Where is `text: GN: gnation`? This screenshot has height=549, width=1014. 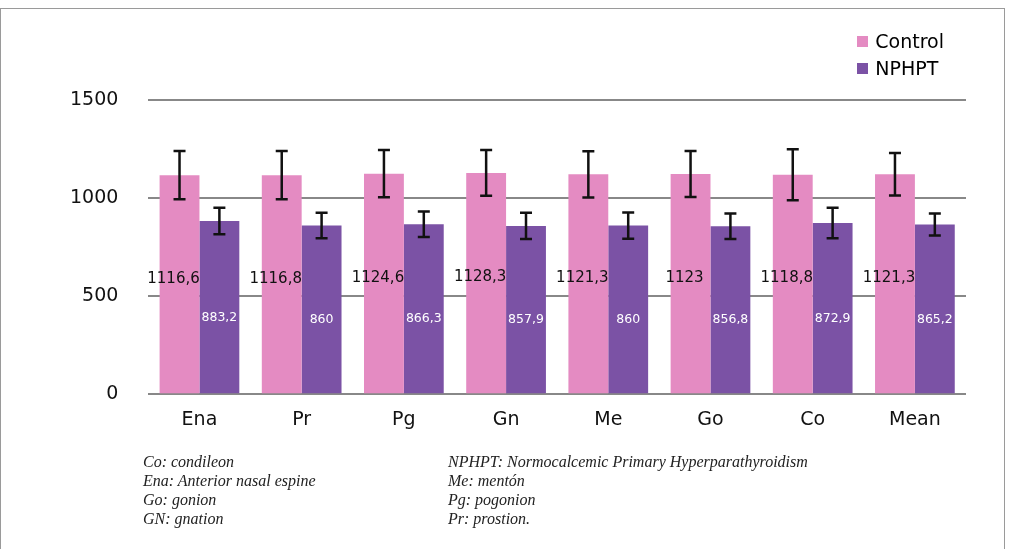
text: GN: gnation is located at coordinates (184, 518).